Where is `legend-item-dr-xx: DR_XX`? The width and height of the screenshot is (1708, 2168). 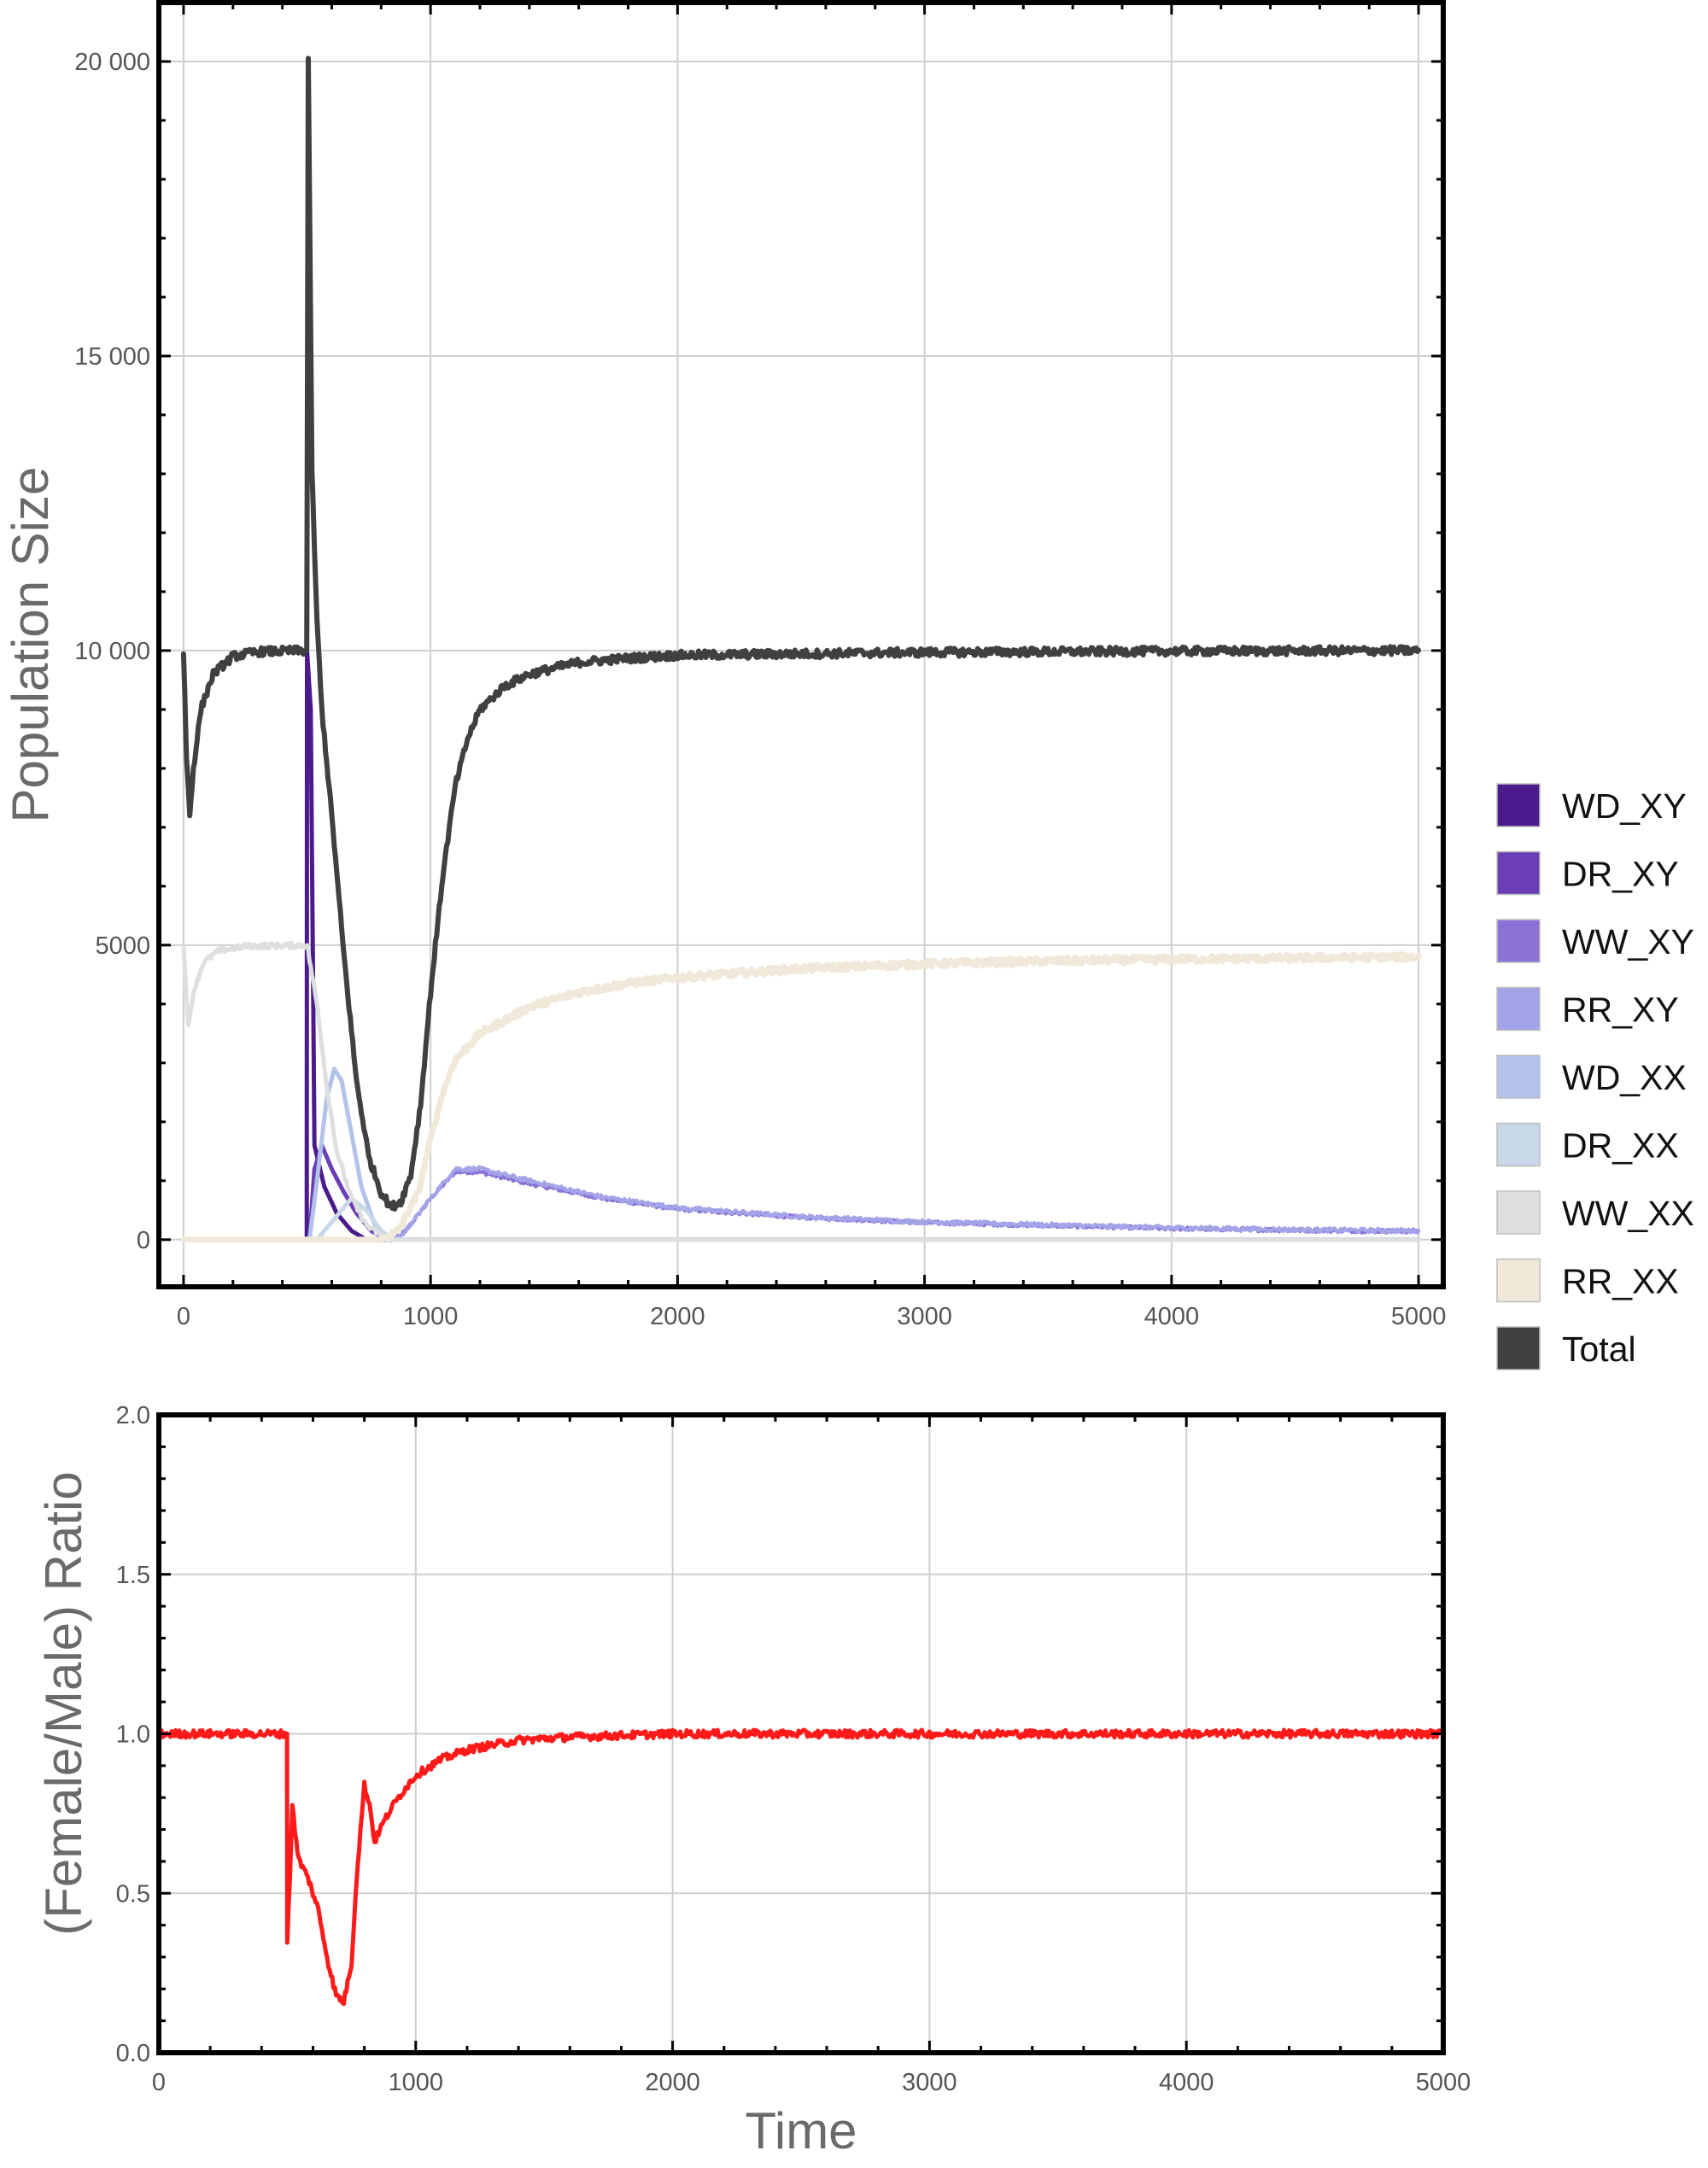 legend-item-dr-xx: DR_XX is located at coordinates (1587, 1144).